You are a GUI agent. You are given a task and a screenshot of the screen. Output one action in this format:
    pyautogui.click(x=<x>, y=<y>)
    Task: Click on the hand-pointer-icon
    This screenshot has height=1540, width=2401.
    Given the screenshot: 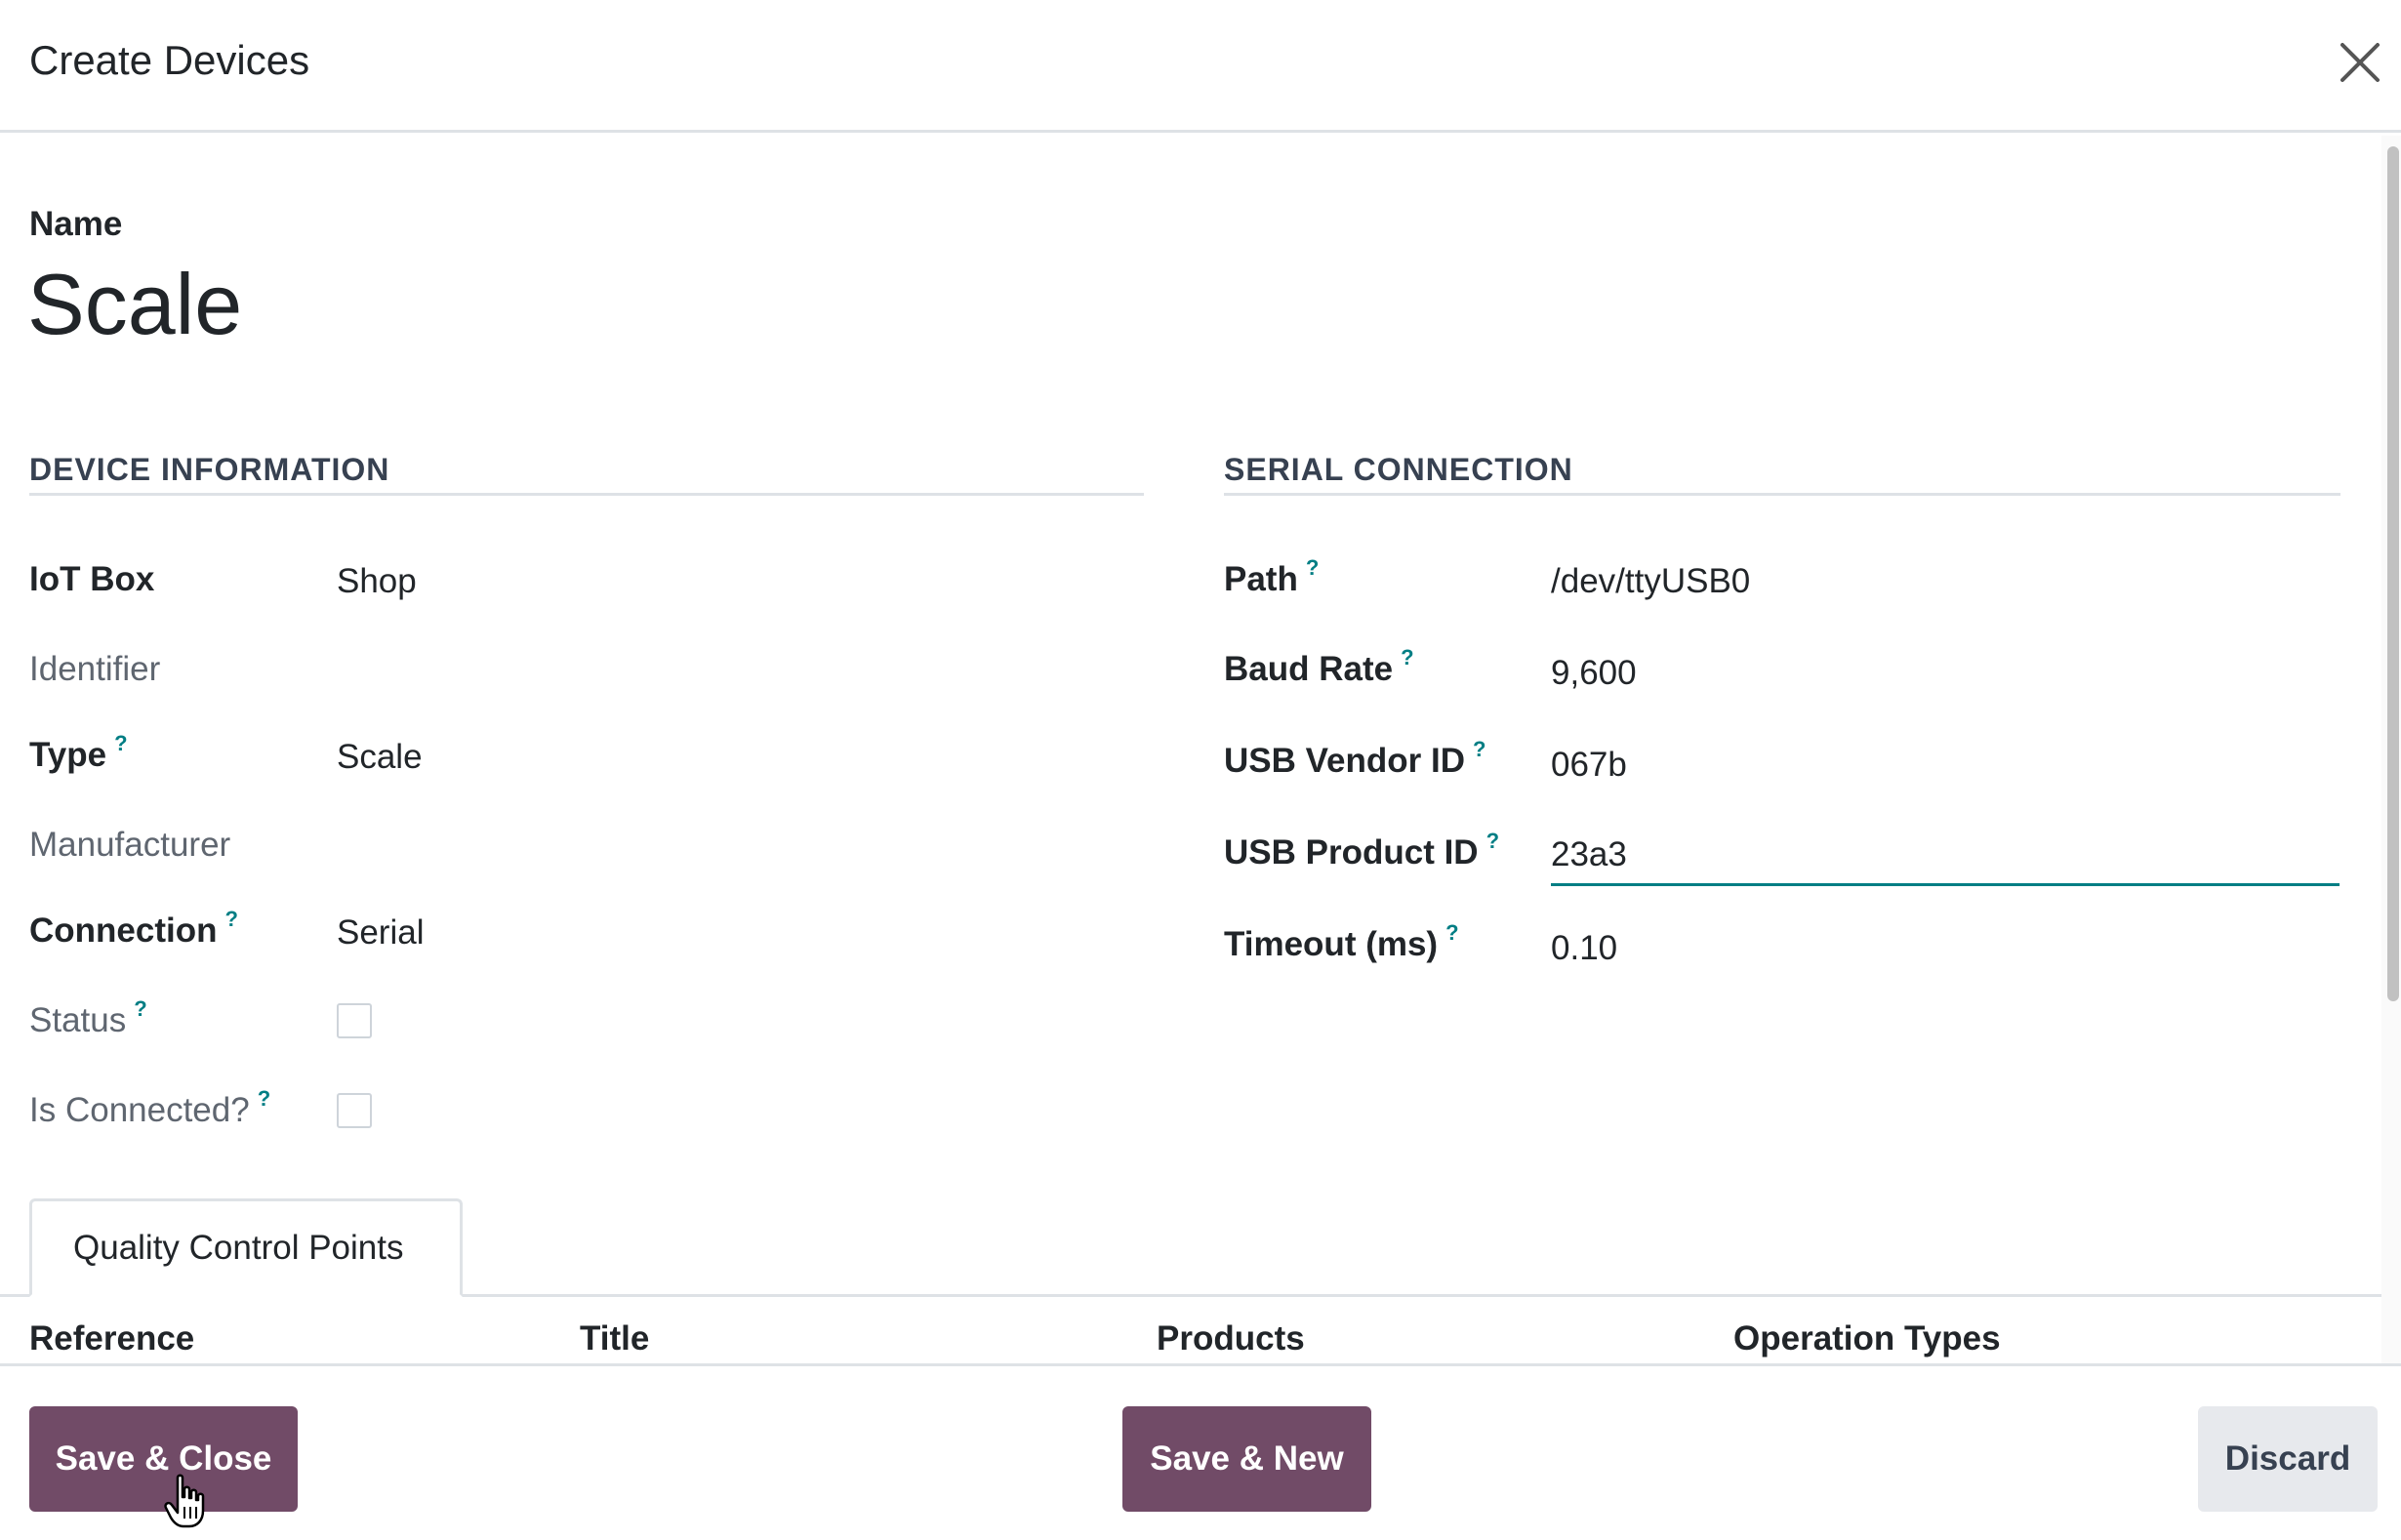 What is the action you would take?
    pyautogui.click(x=184, y=1501)
    